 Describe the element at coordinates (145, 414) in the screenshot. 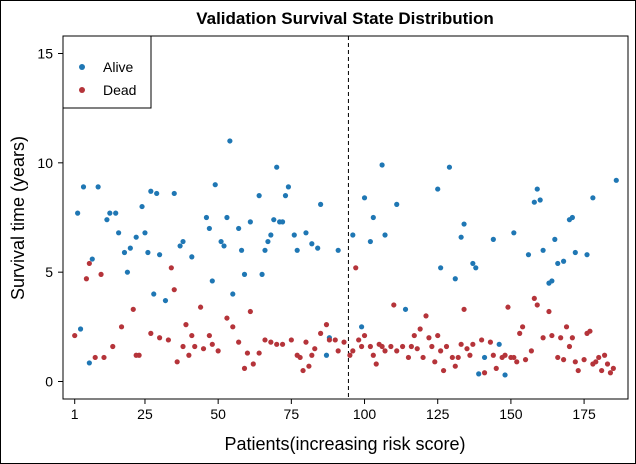

I see `x-tick-label: 25` at that location.